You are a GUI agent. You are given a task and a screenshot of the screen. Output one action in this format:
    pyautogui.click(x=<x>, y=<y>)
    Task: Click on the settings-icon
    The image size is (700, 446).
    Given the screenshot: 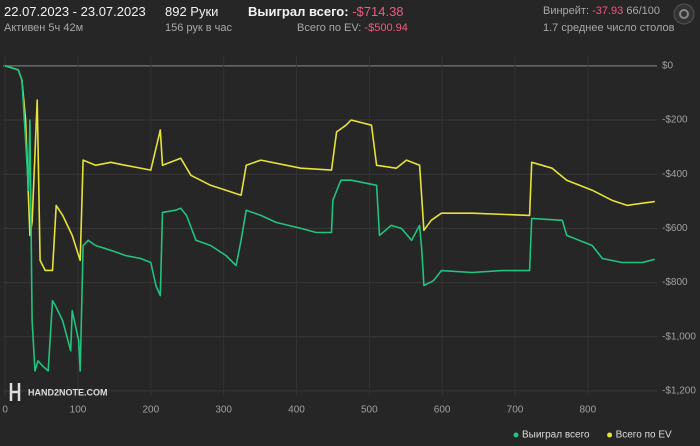 What is the action you would take?
    pyautogui.click(x=684, y=14)
    